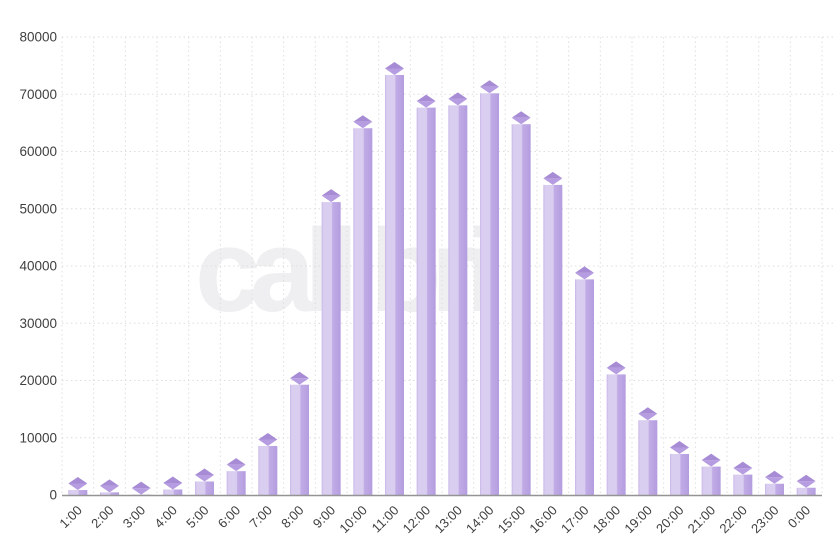 Image resolution: width=840 pixels, height=560 pixels. I want to click on bar-12:00, so click(426, 295).